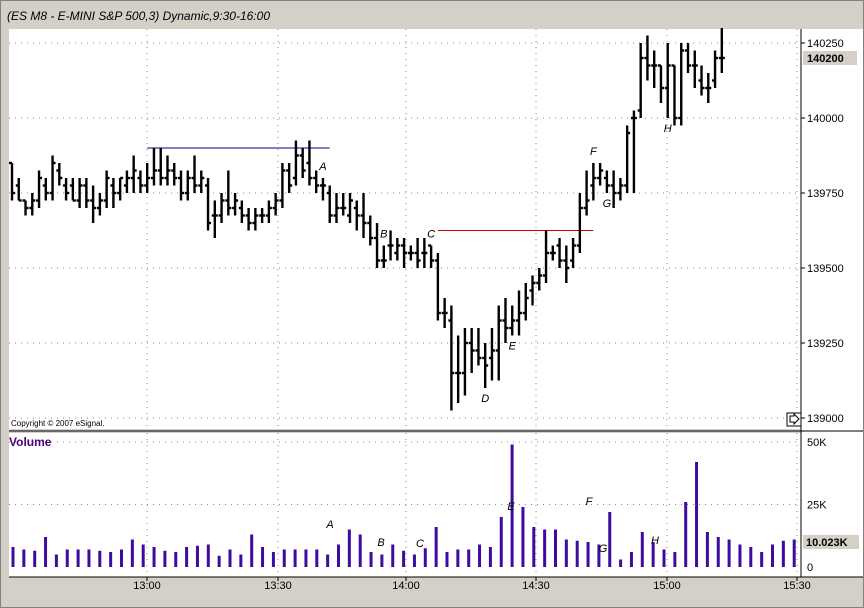 Image resolution: width=864 pixels, height=608 pixels. What do you see at coordinates (667, 586) in the screenshot?
I see `time-tick-label: 15:00` at bounding box center [667, 586].